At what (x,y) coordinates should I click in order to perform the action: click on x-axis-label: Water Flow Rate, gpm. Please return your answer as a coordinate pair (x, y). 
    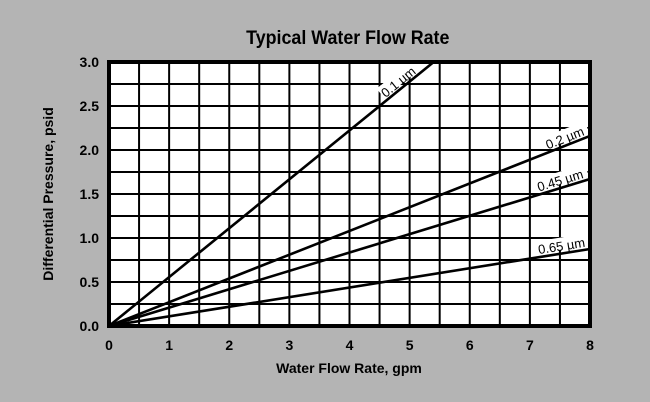
    Looking at the image, I should click on (349, 368).